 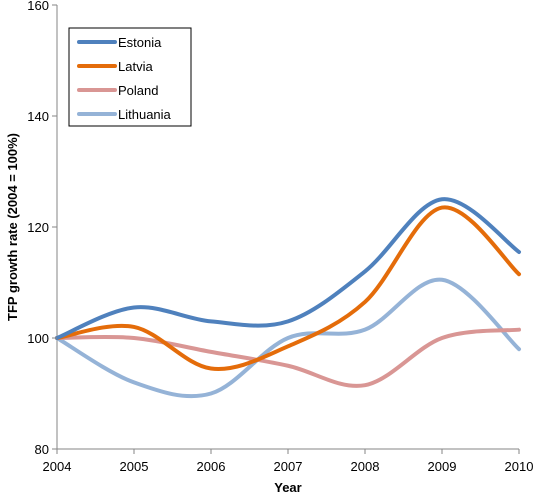 I want to click on legend-label-poland: Poland, so click(x=138, y=90).